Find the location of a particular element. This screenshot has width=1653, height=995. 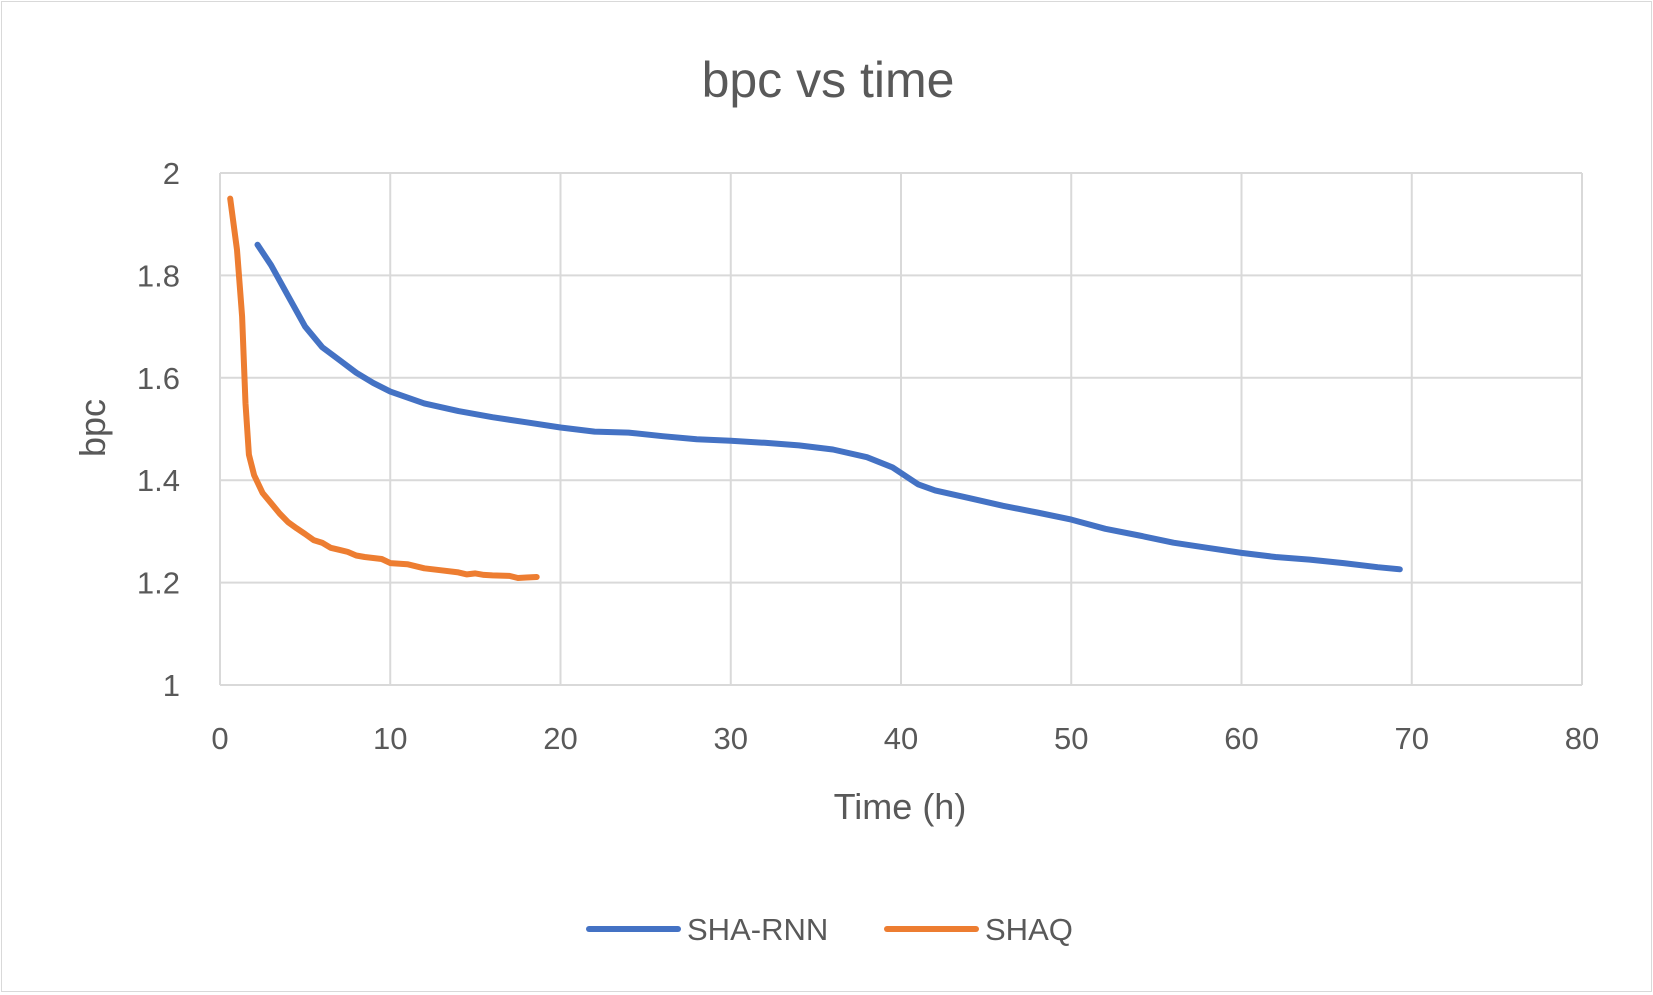

x-tick-label: 20 is located at coordinates (560, 738).